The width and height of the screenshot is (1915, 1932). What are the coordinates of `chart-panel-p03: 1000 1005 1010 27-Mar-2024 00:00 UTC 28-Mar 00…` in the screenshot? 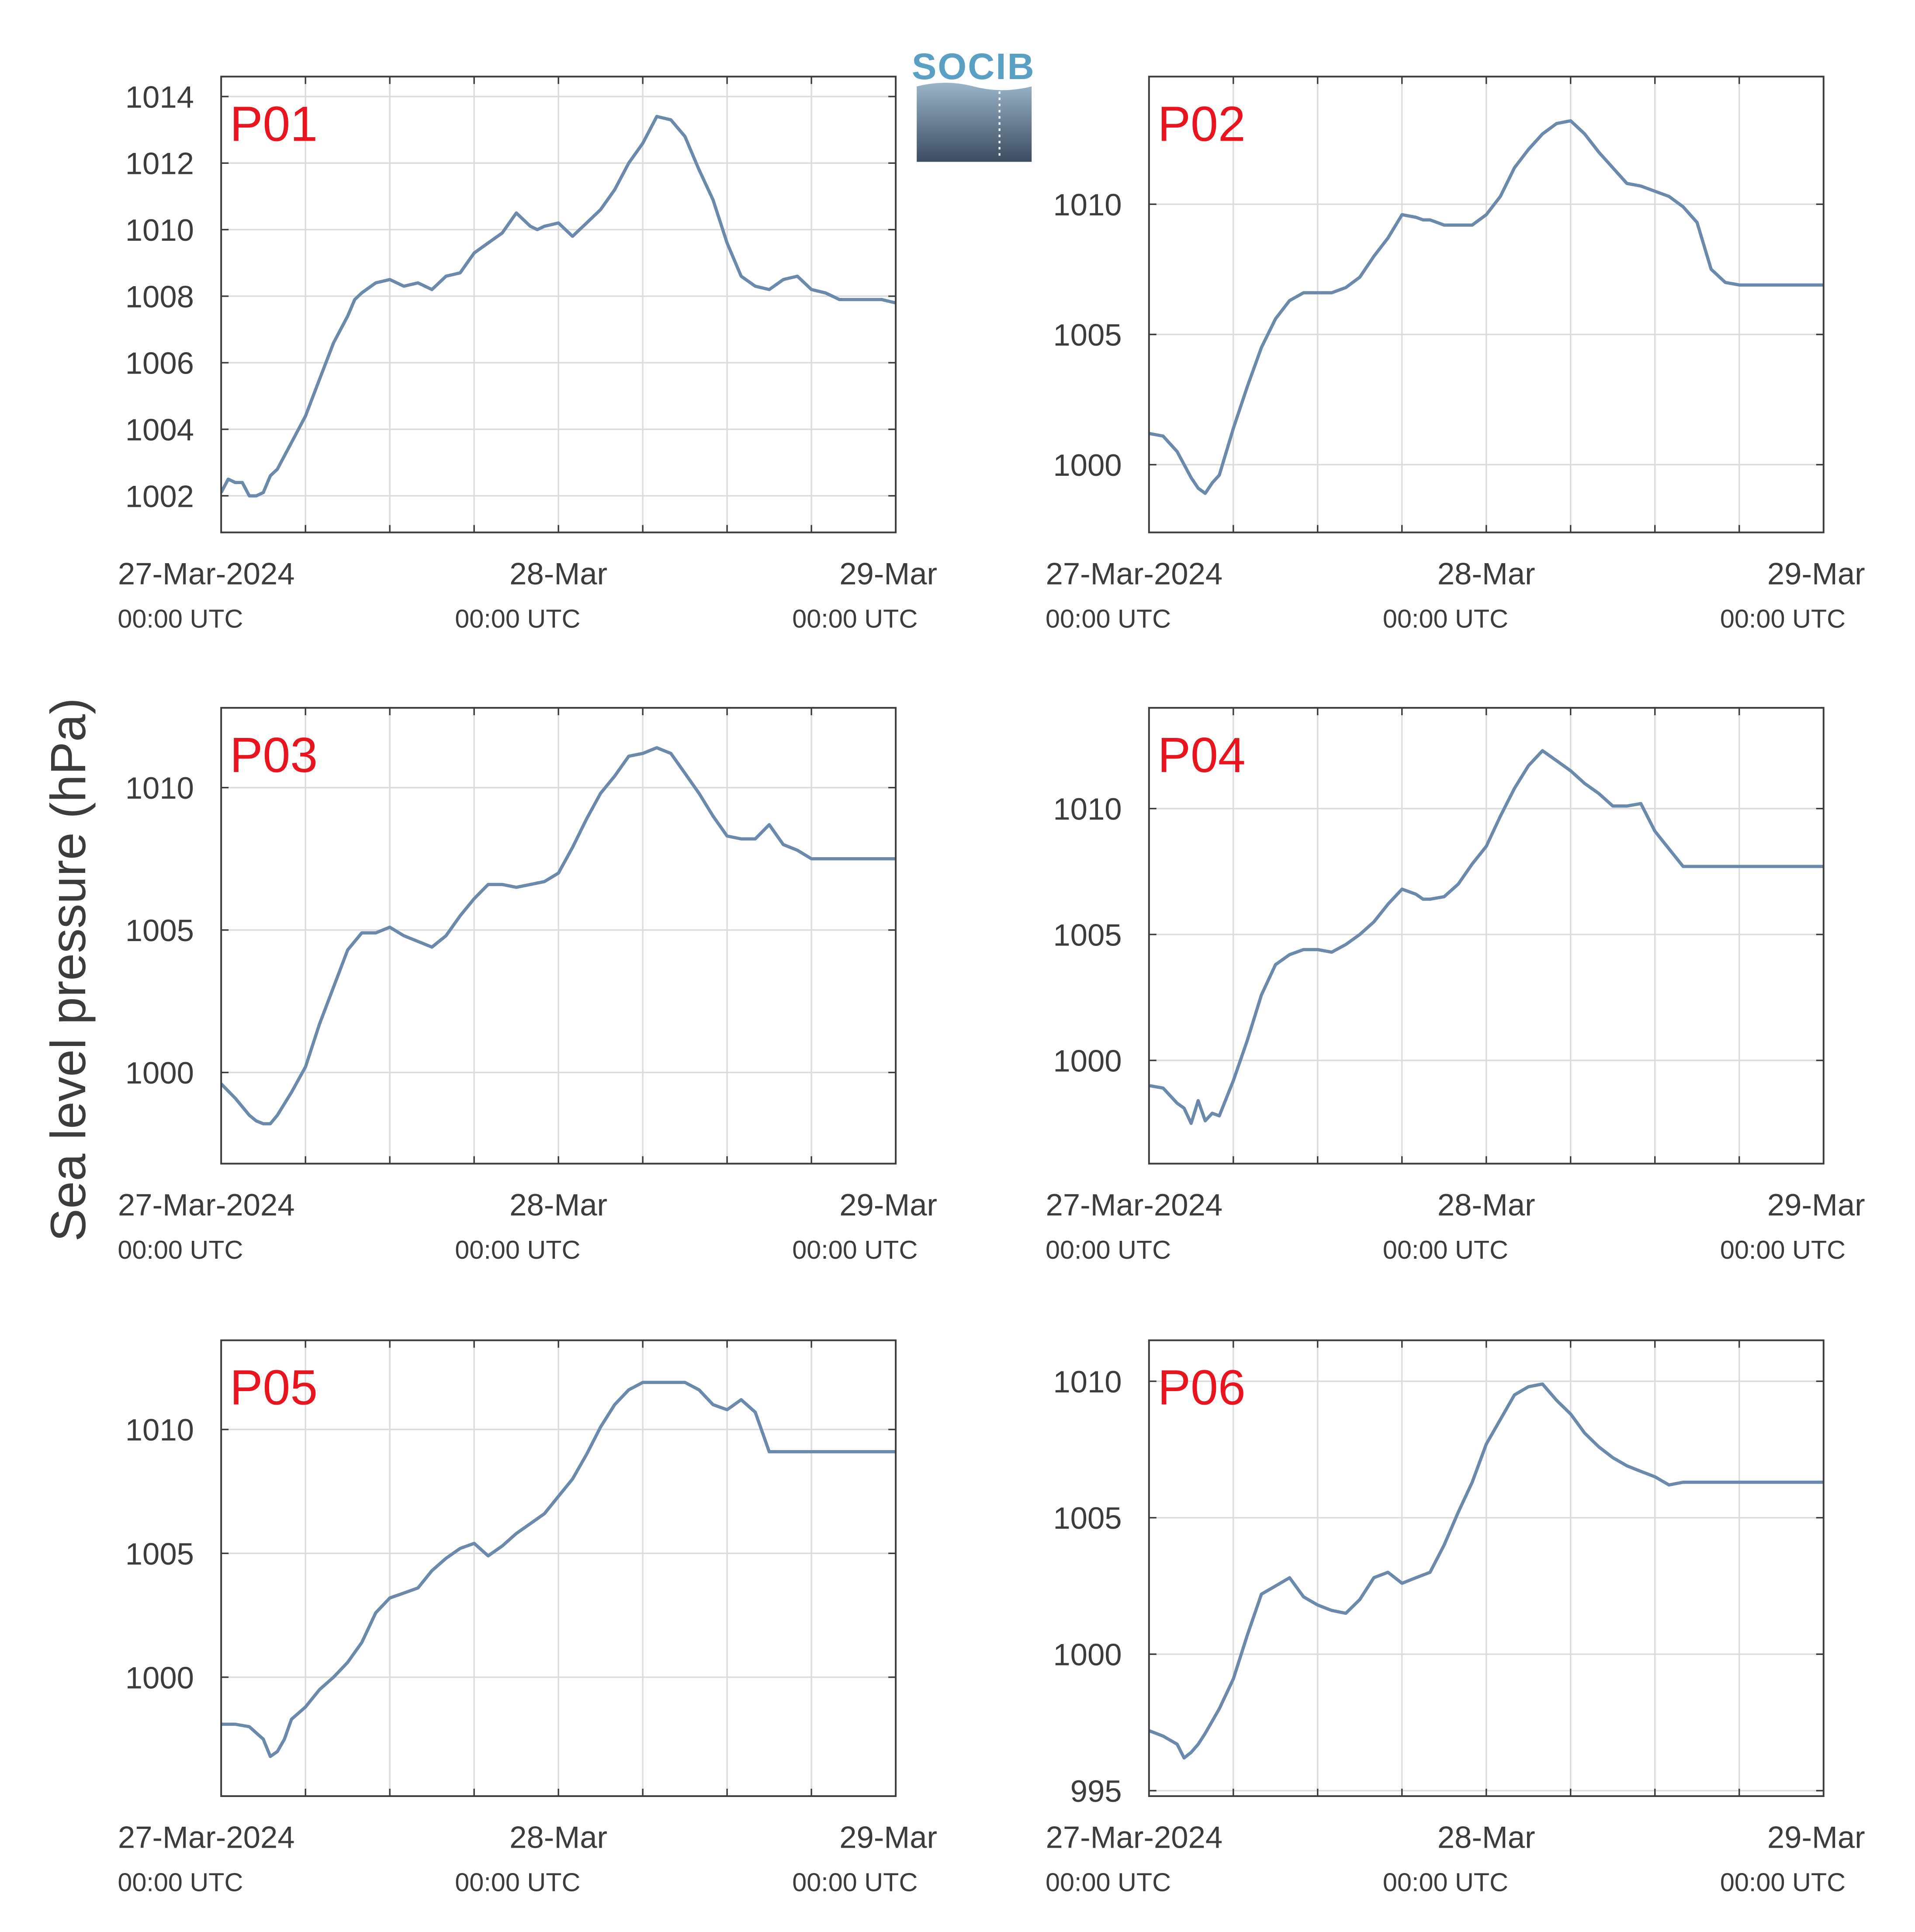 It's located at (527, 985).